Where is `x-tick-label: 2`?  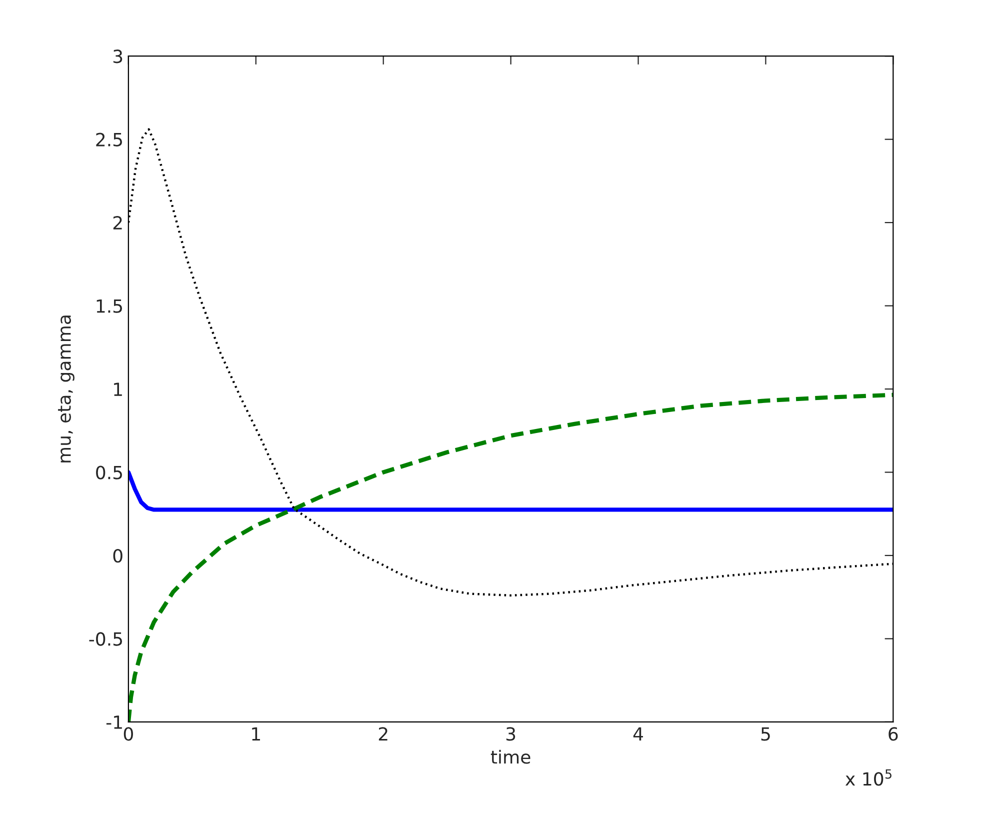 x-tick-label: 2 is located at coordinates (383, 734).